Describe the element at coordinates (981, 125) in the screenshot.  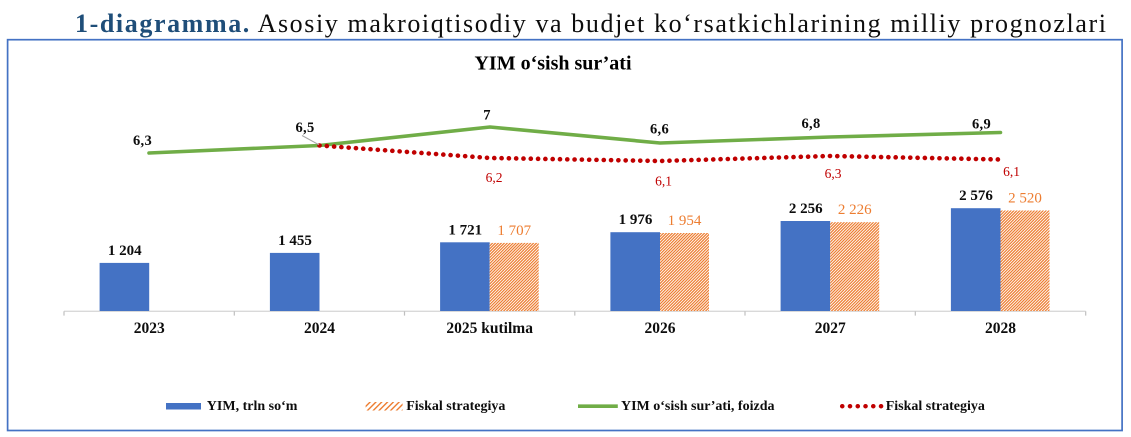
I see `svg-text: 6,9` at that location.